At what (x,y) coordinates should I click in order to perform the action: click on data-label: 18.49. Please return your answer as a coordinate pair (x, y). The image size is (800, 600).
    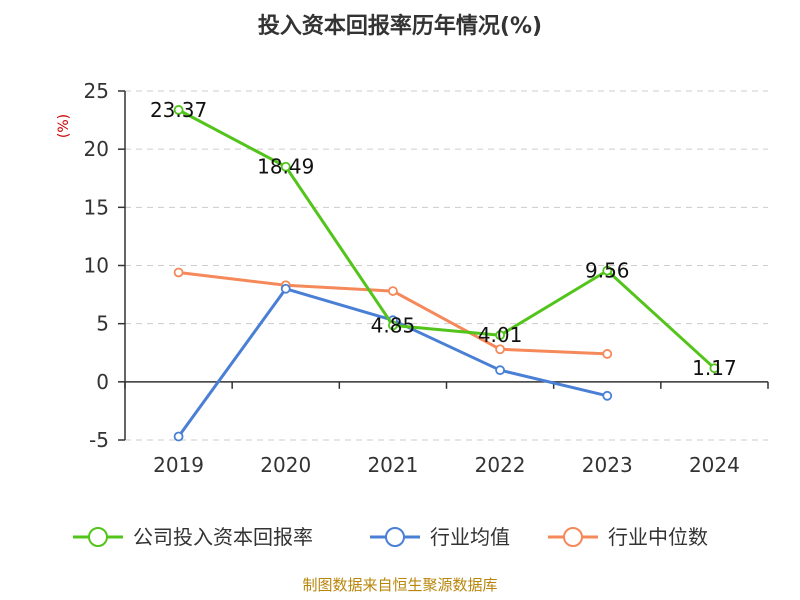
    Looking at the image, I should click on (285, 167).